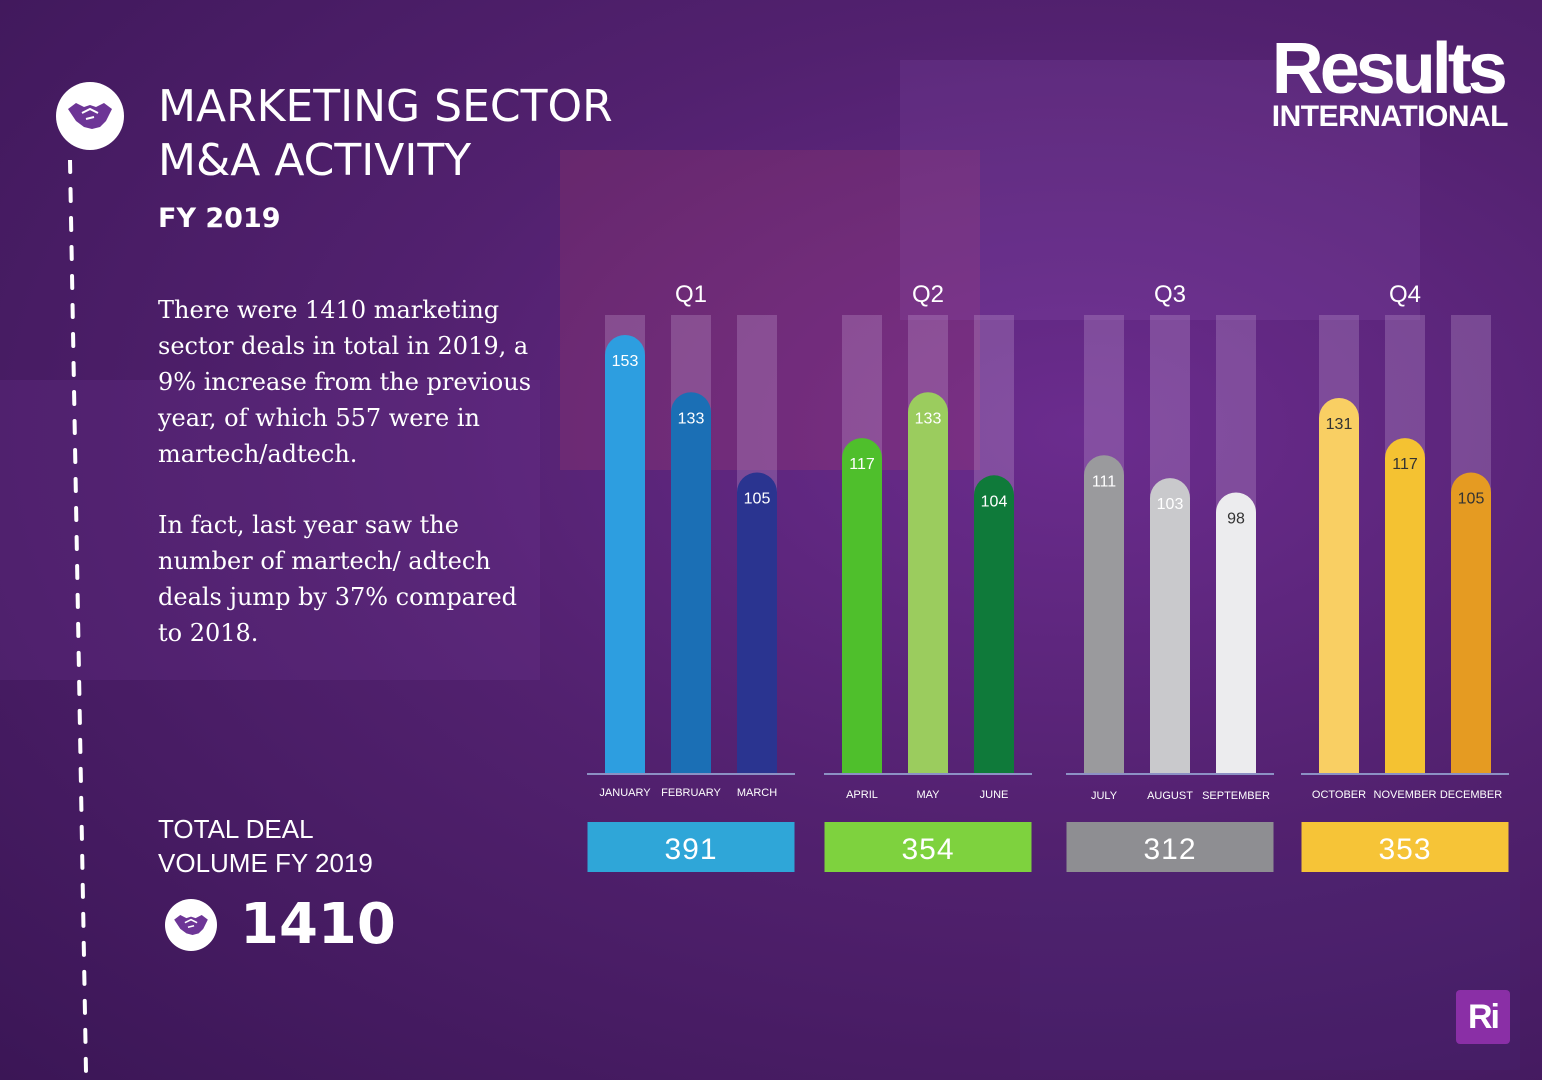  What do you see at coordinates (78, 617) in the screenshot?
I see `dotted-timeline` at bounding box center [78, 617].